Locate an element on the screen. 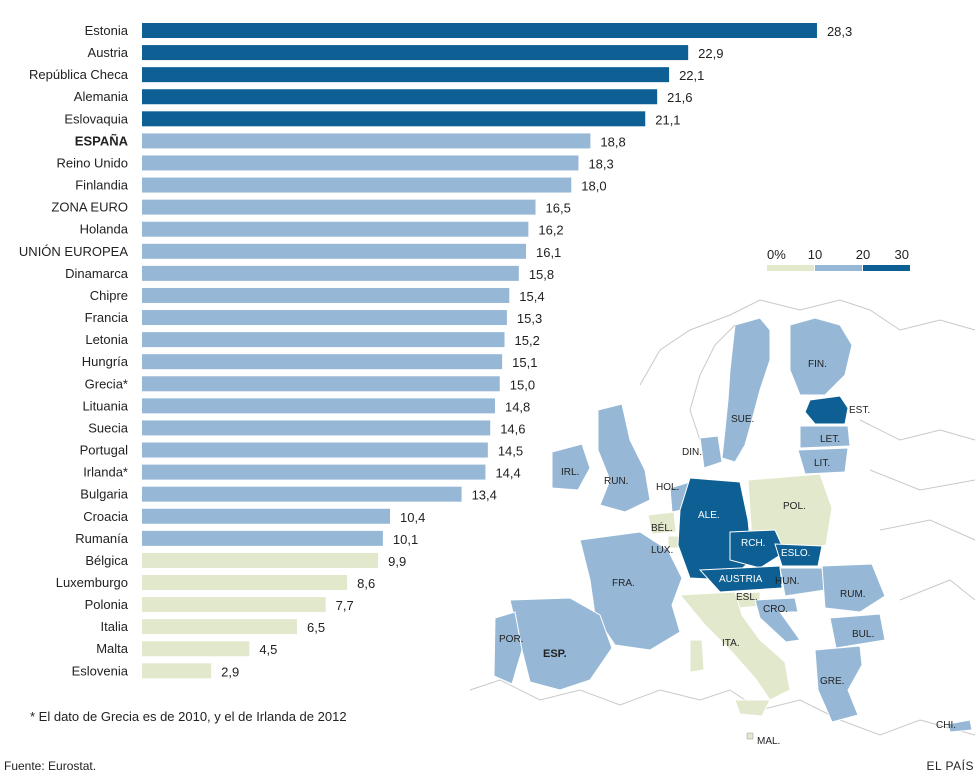 The width and height of the screenshot is (980, 781). category-label: Bélgica is located at coordinates (106, 560).